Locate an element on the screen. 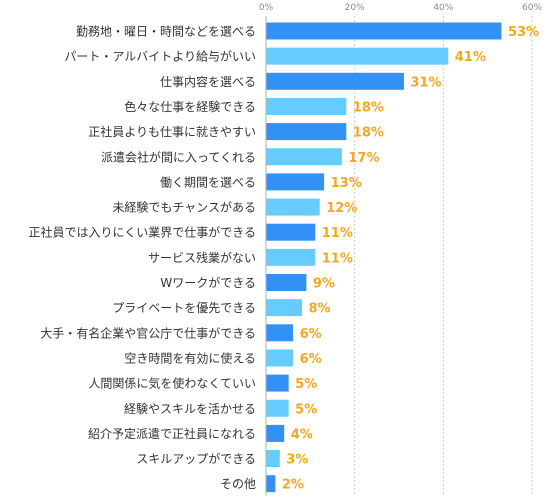 The height and width of the screenshot is (499, 548). category-label: 仕事内容を選べる is located at coordinates (208, 81).